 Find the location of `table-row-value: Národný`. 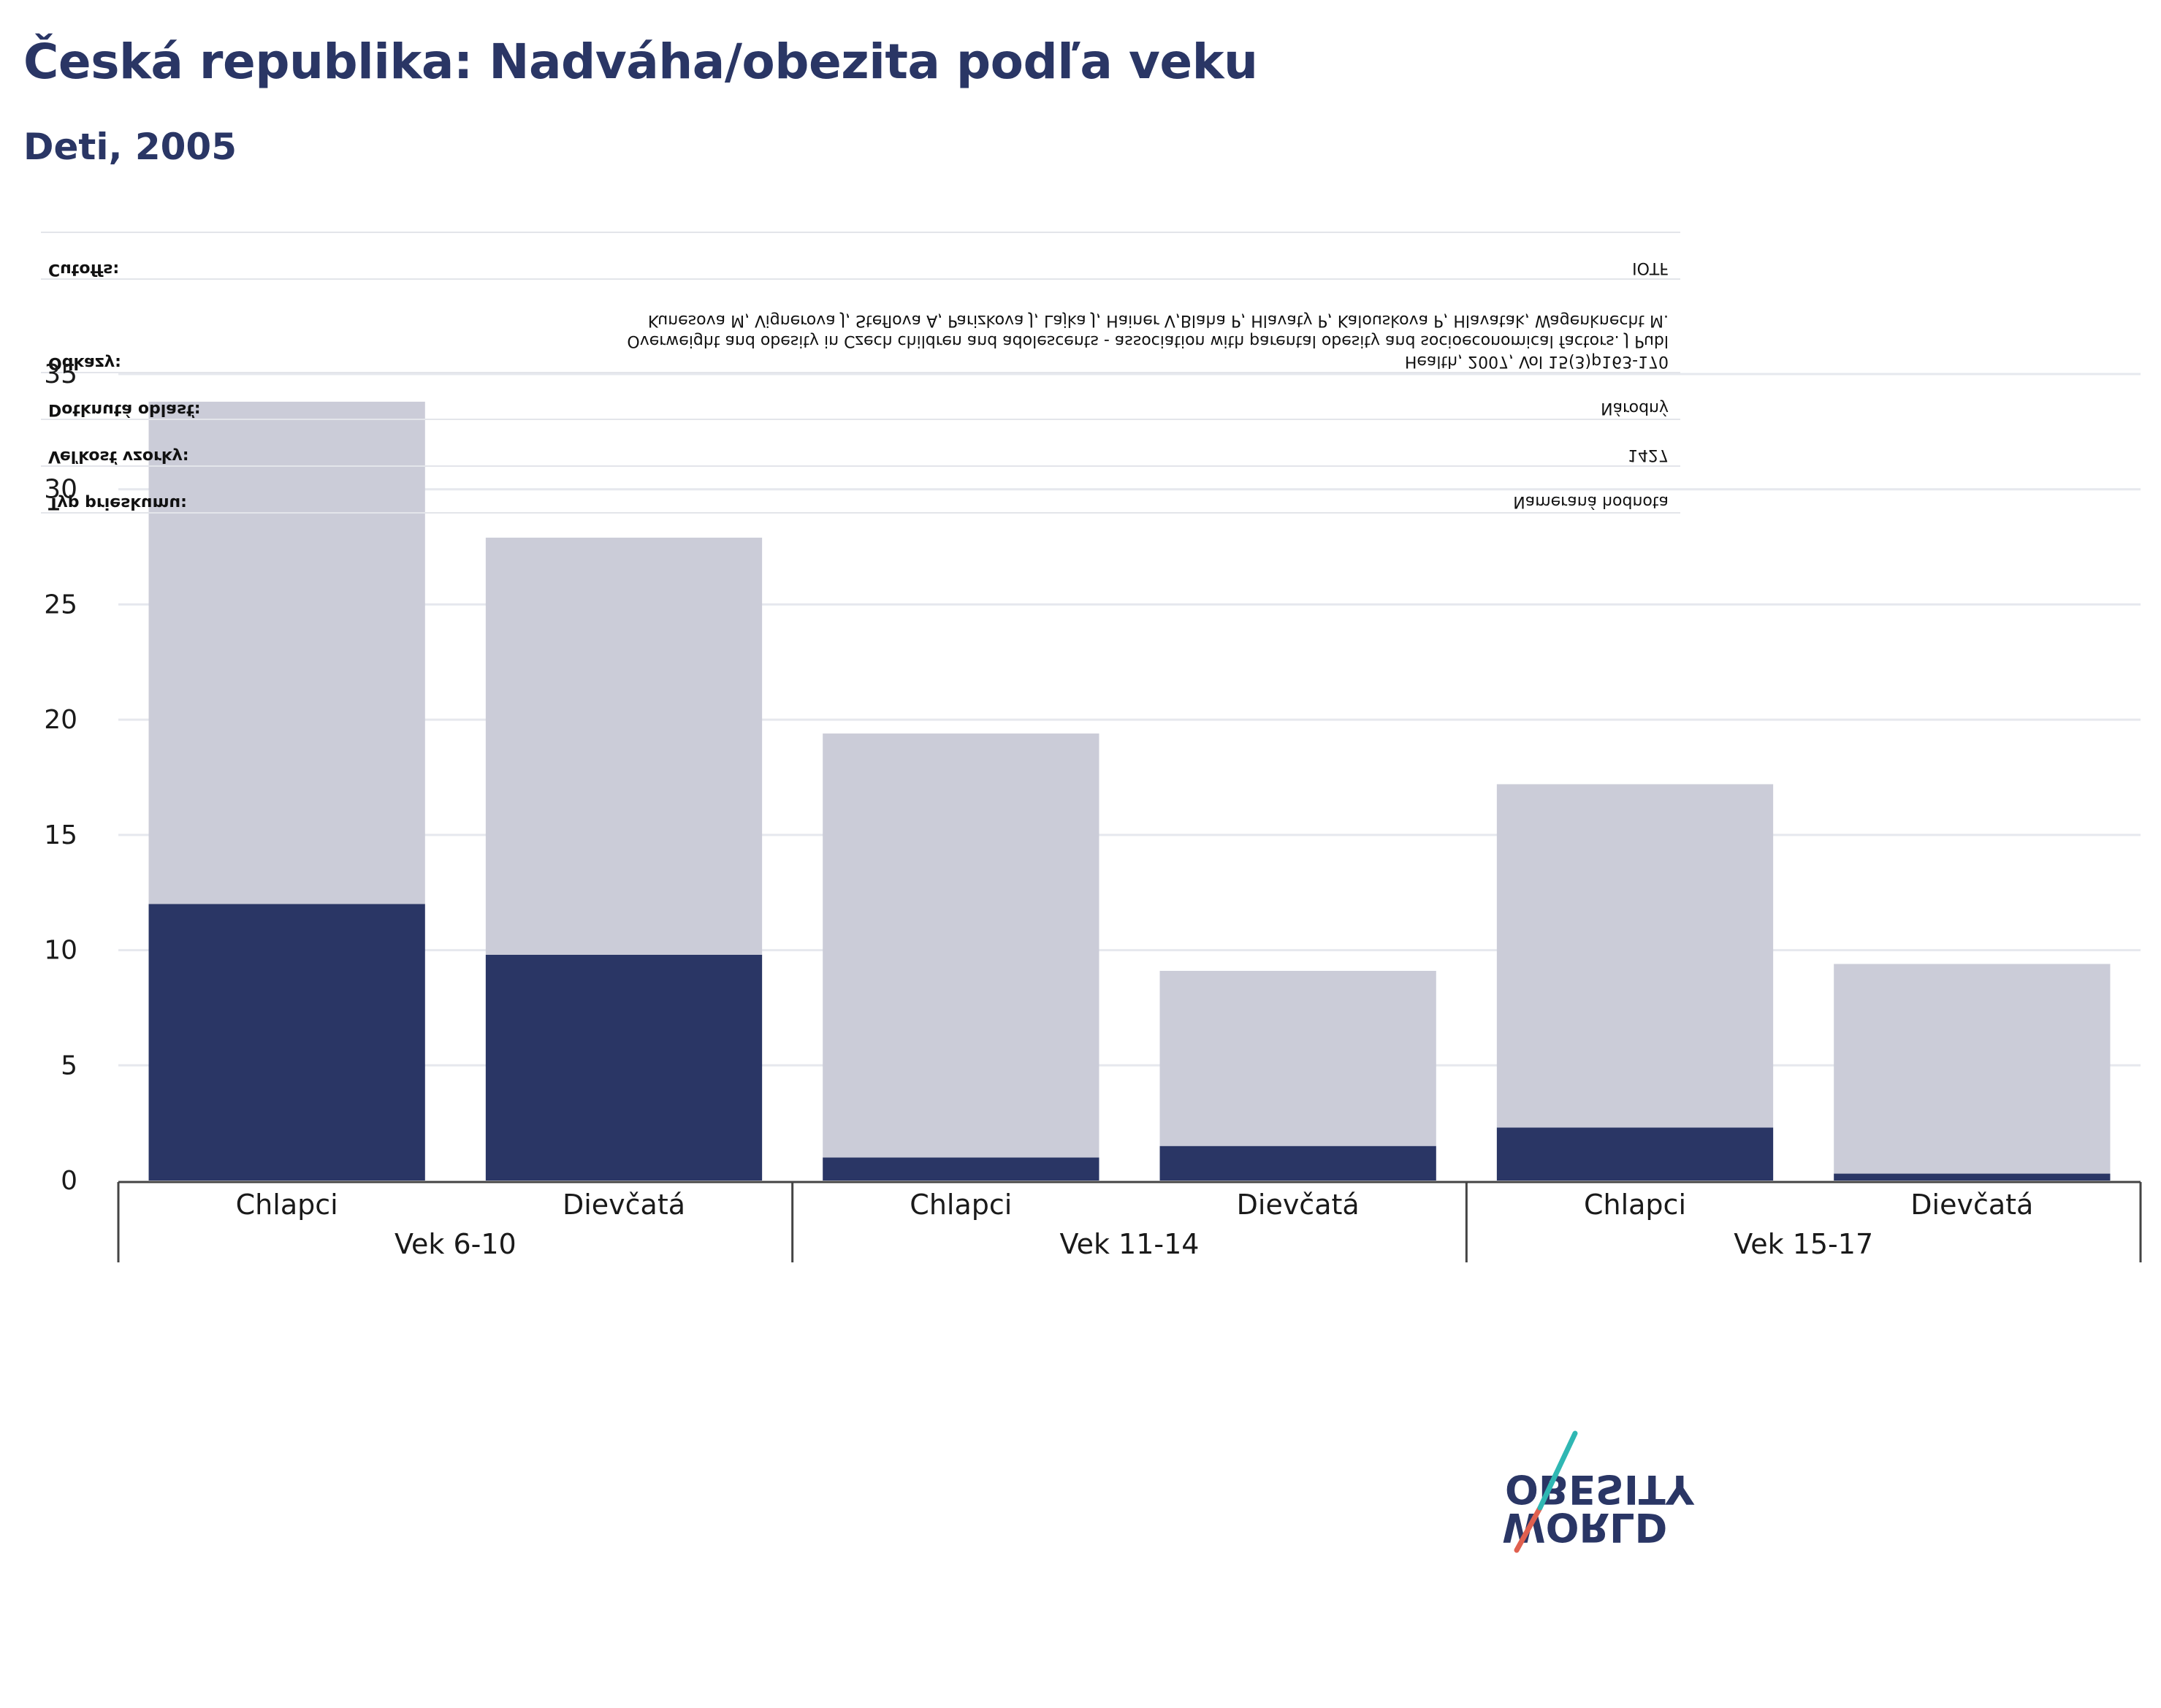

table-row-value: Národný is located at coordinates (1635, 408).